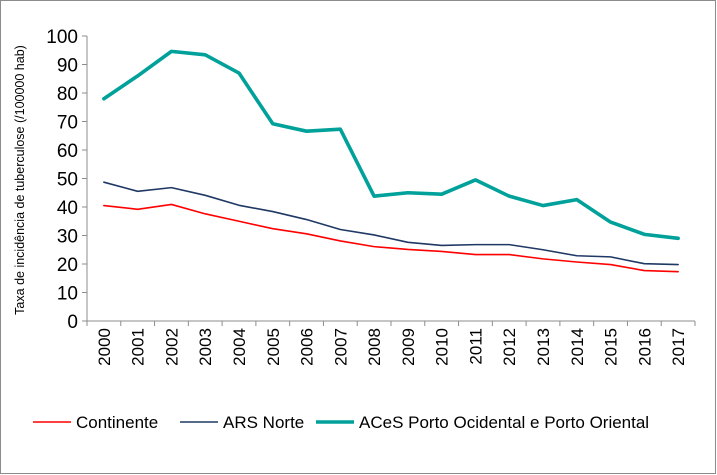 Image resolution: width=717 pixels, height=475 pixels. I want to click on x-tick-label: 2007, so click(340, 347).